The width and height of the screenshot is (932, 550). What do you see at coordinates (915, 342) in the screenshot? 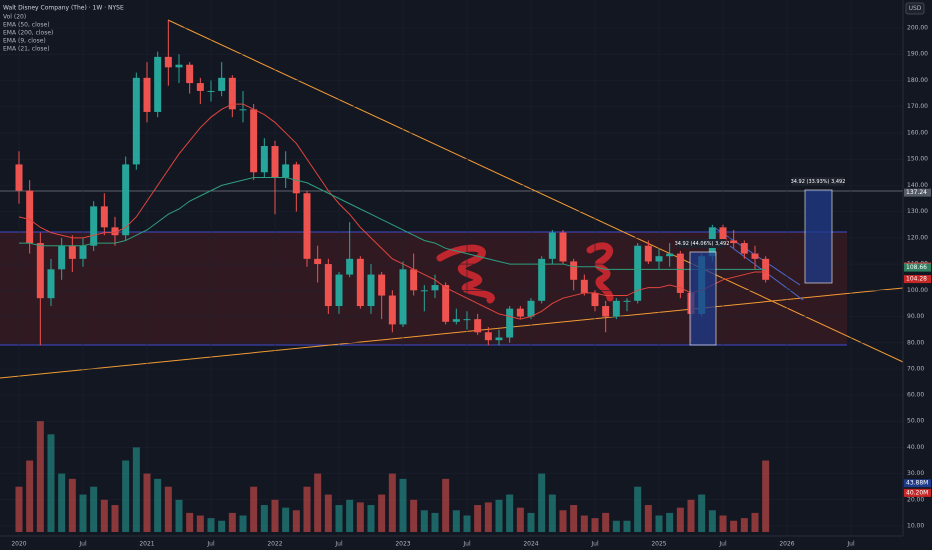
I see `y-tick-label: 80.00` at bounding box center [915, 342].